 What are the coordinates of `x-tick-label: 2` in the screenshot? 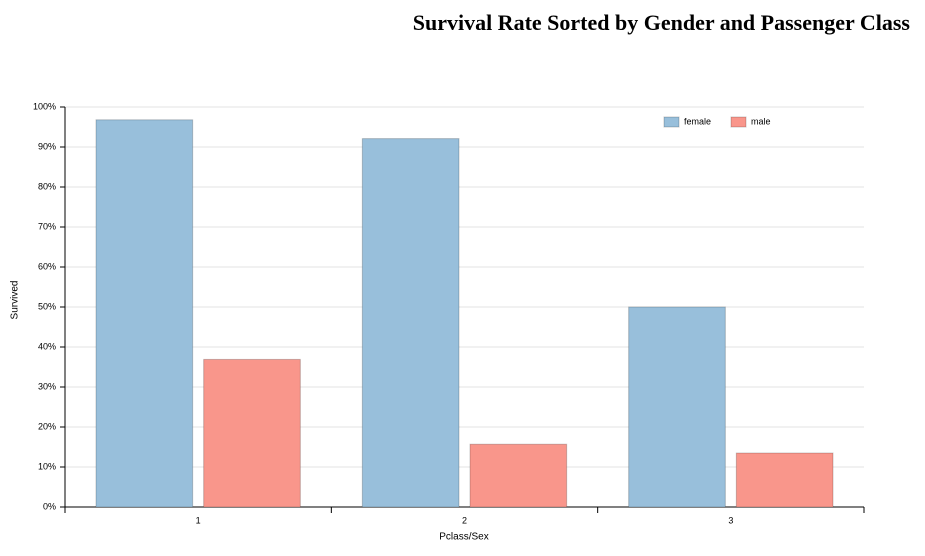 It's located at (464, 520).